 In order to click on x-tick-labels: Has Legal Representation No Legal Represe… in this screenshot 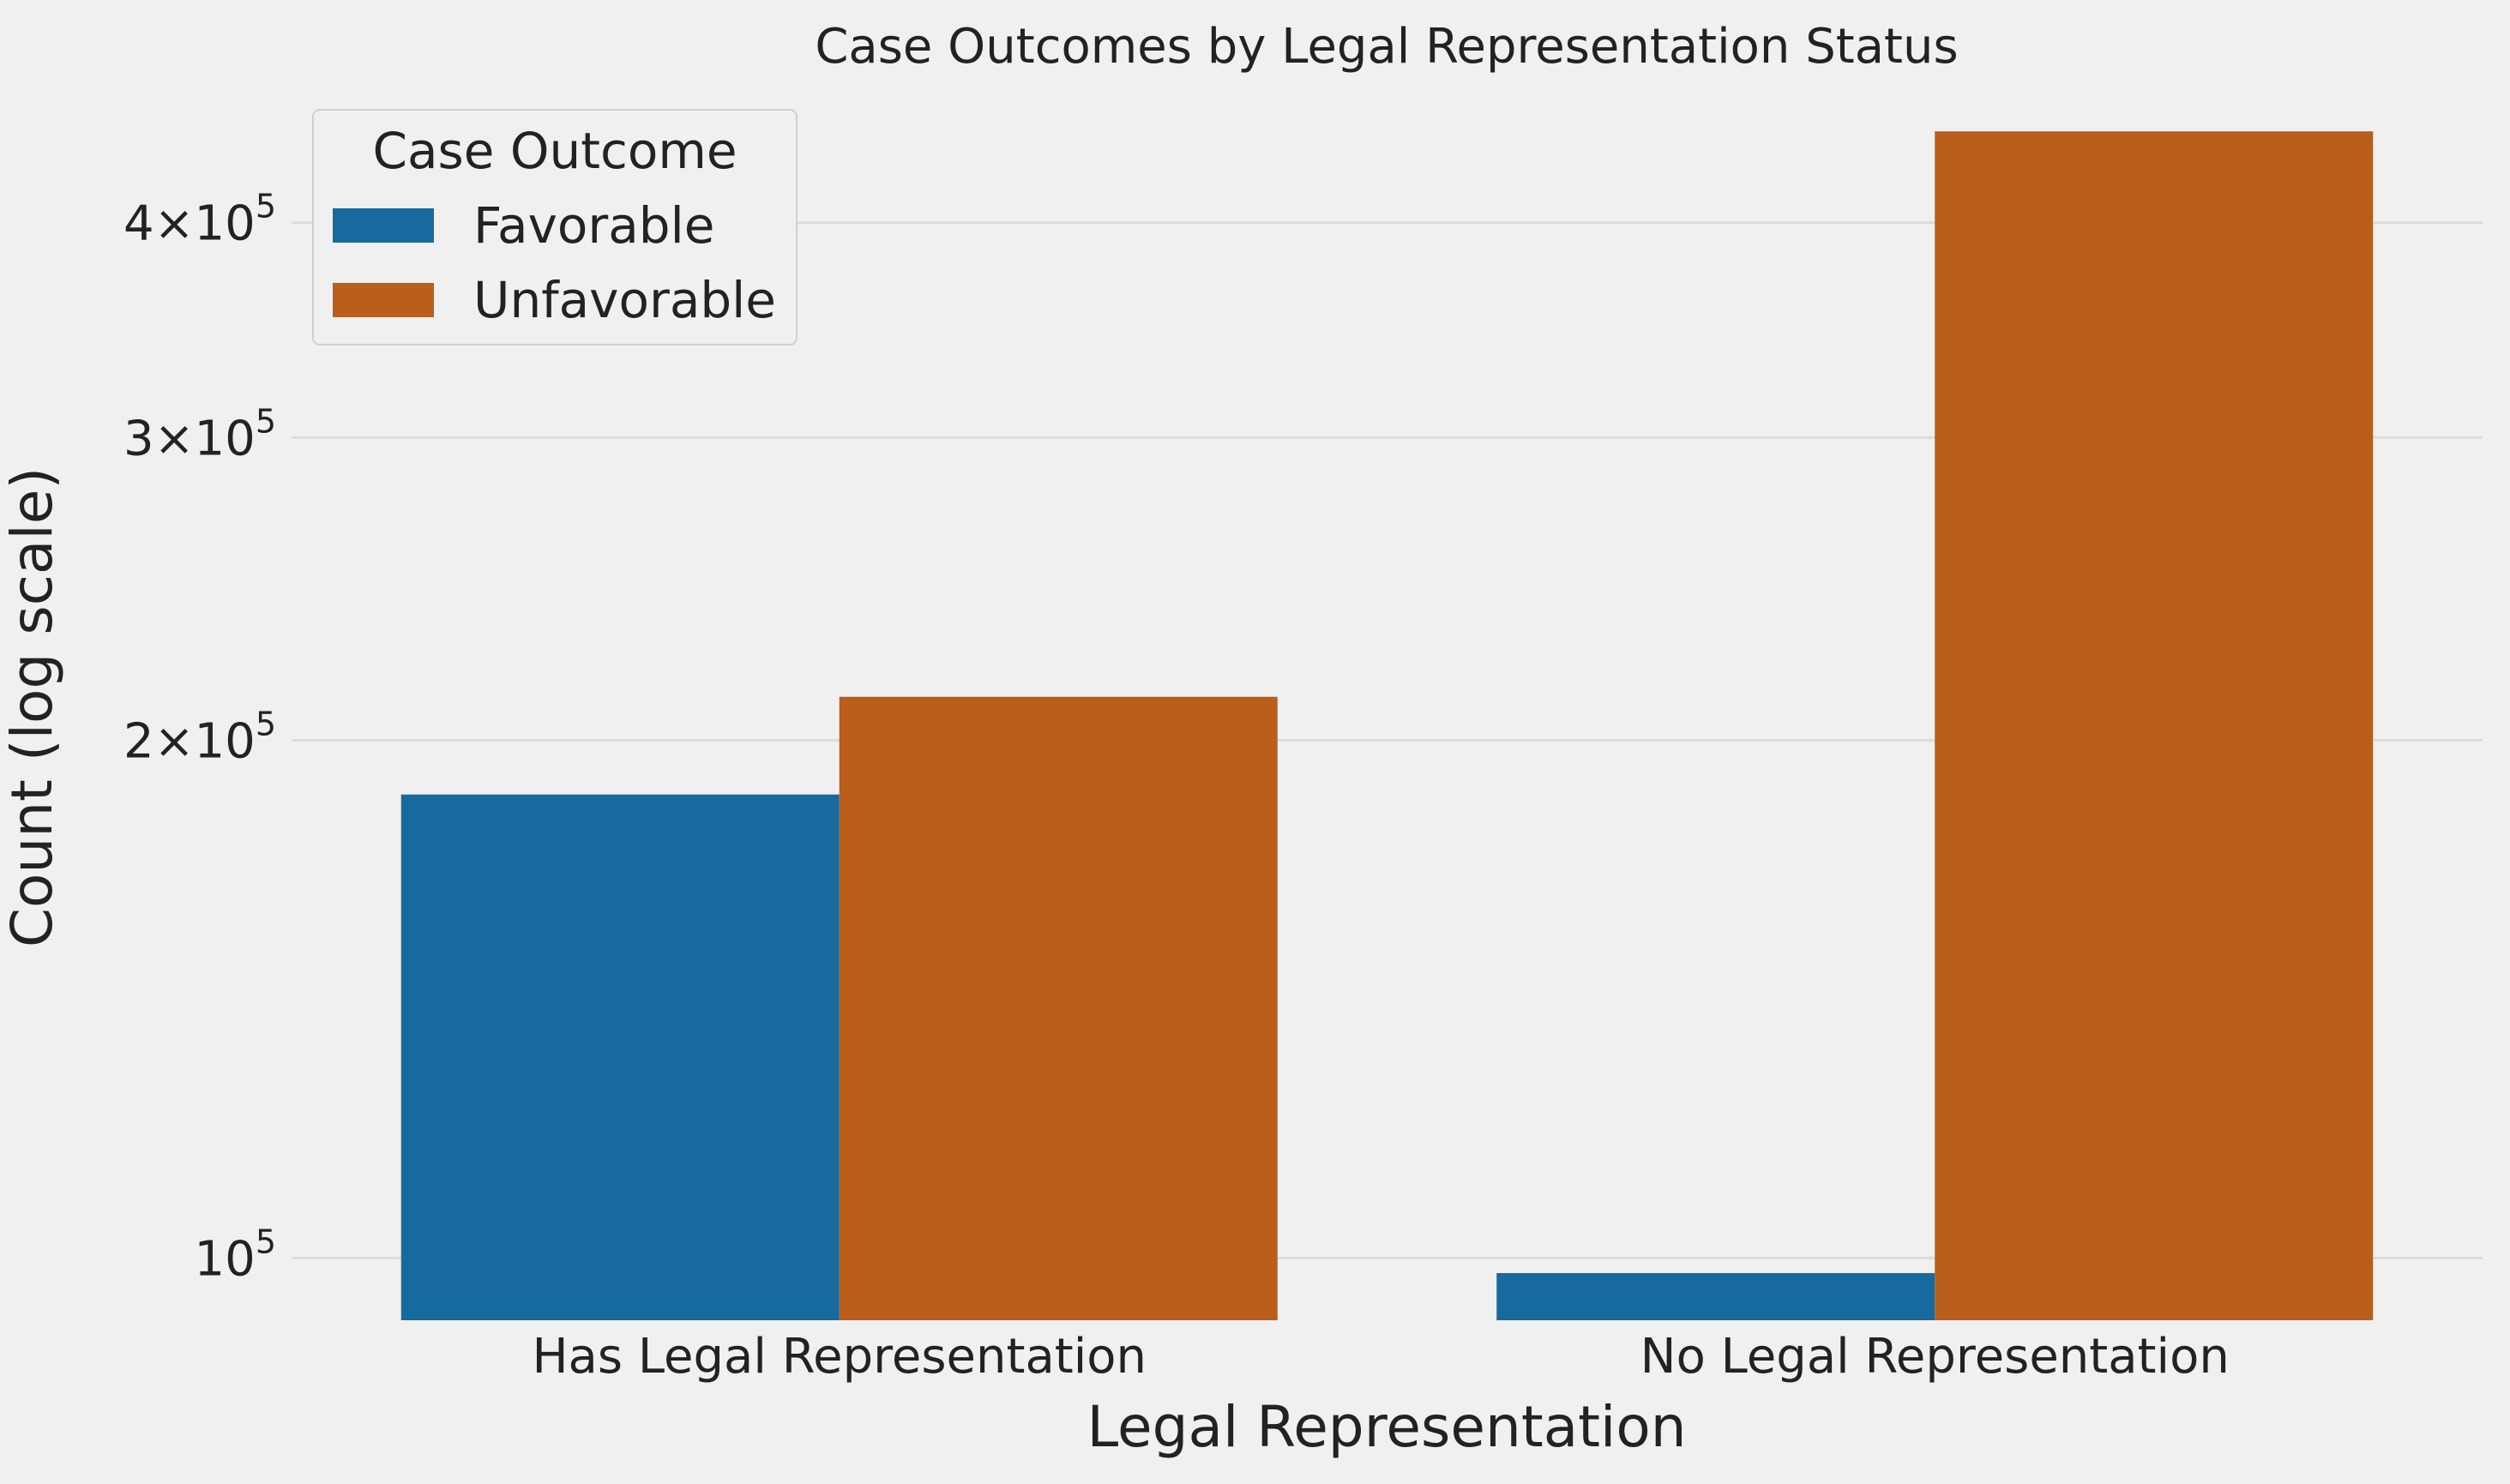, I will do `click(1380, 1357)`.